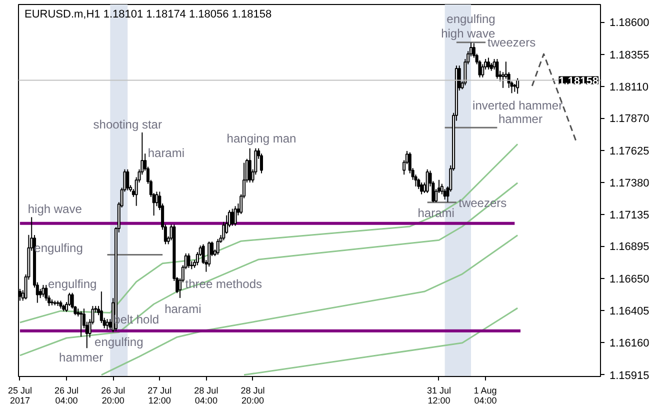  What do you see at coordinates (630, 247) in the screenshot?
I see `y-tick-label: 1.16895` at bounding box center [630, 247].